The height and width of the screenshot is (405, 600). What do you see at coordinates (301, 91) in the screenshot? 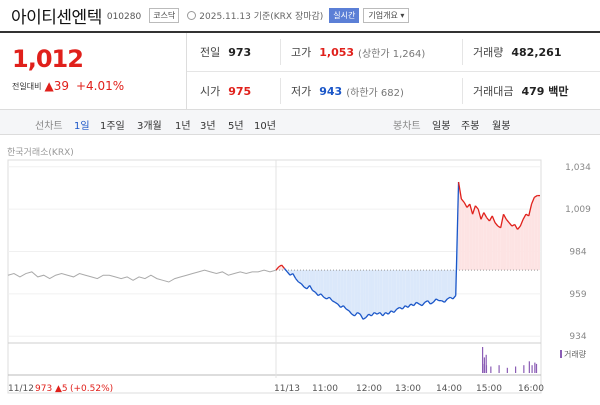
I see `stat-label: 저가` at bounding box center [301, 91].